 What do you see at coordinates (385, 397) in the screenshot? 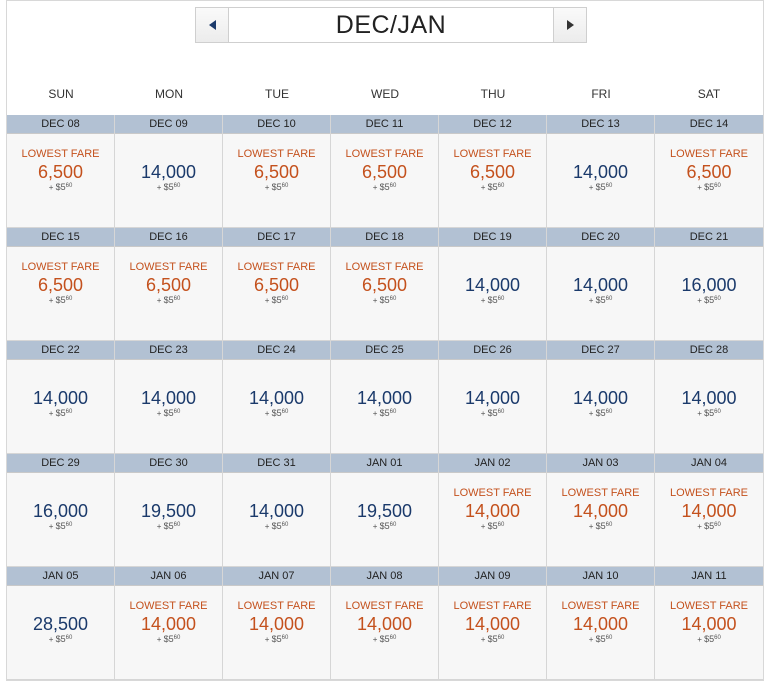
I see `day-cell: DEC 25 14,000 + $560` at bounding box center [385, 397].